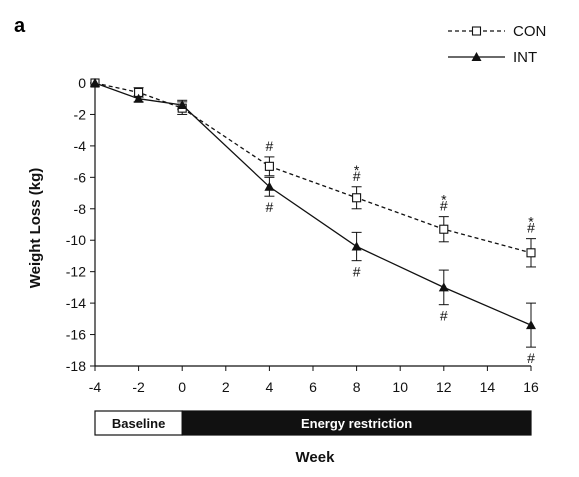 The image size is (579, 477). Describe the element at coordinates (138, 387) in the screenshot. I see `x-tick-label: -2` at that location.